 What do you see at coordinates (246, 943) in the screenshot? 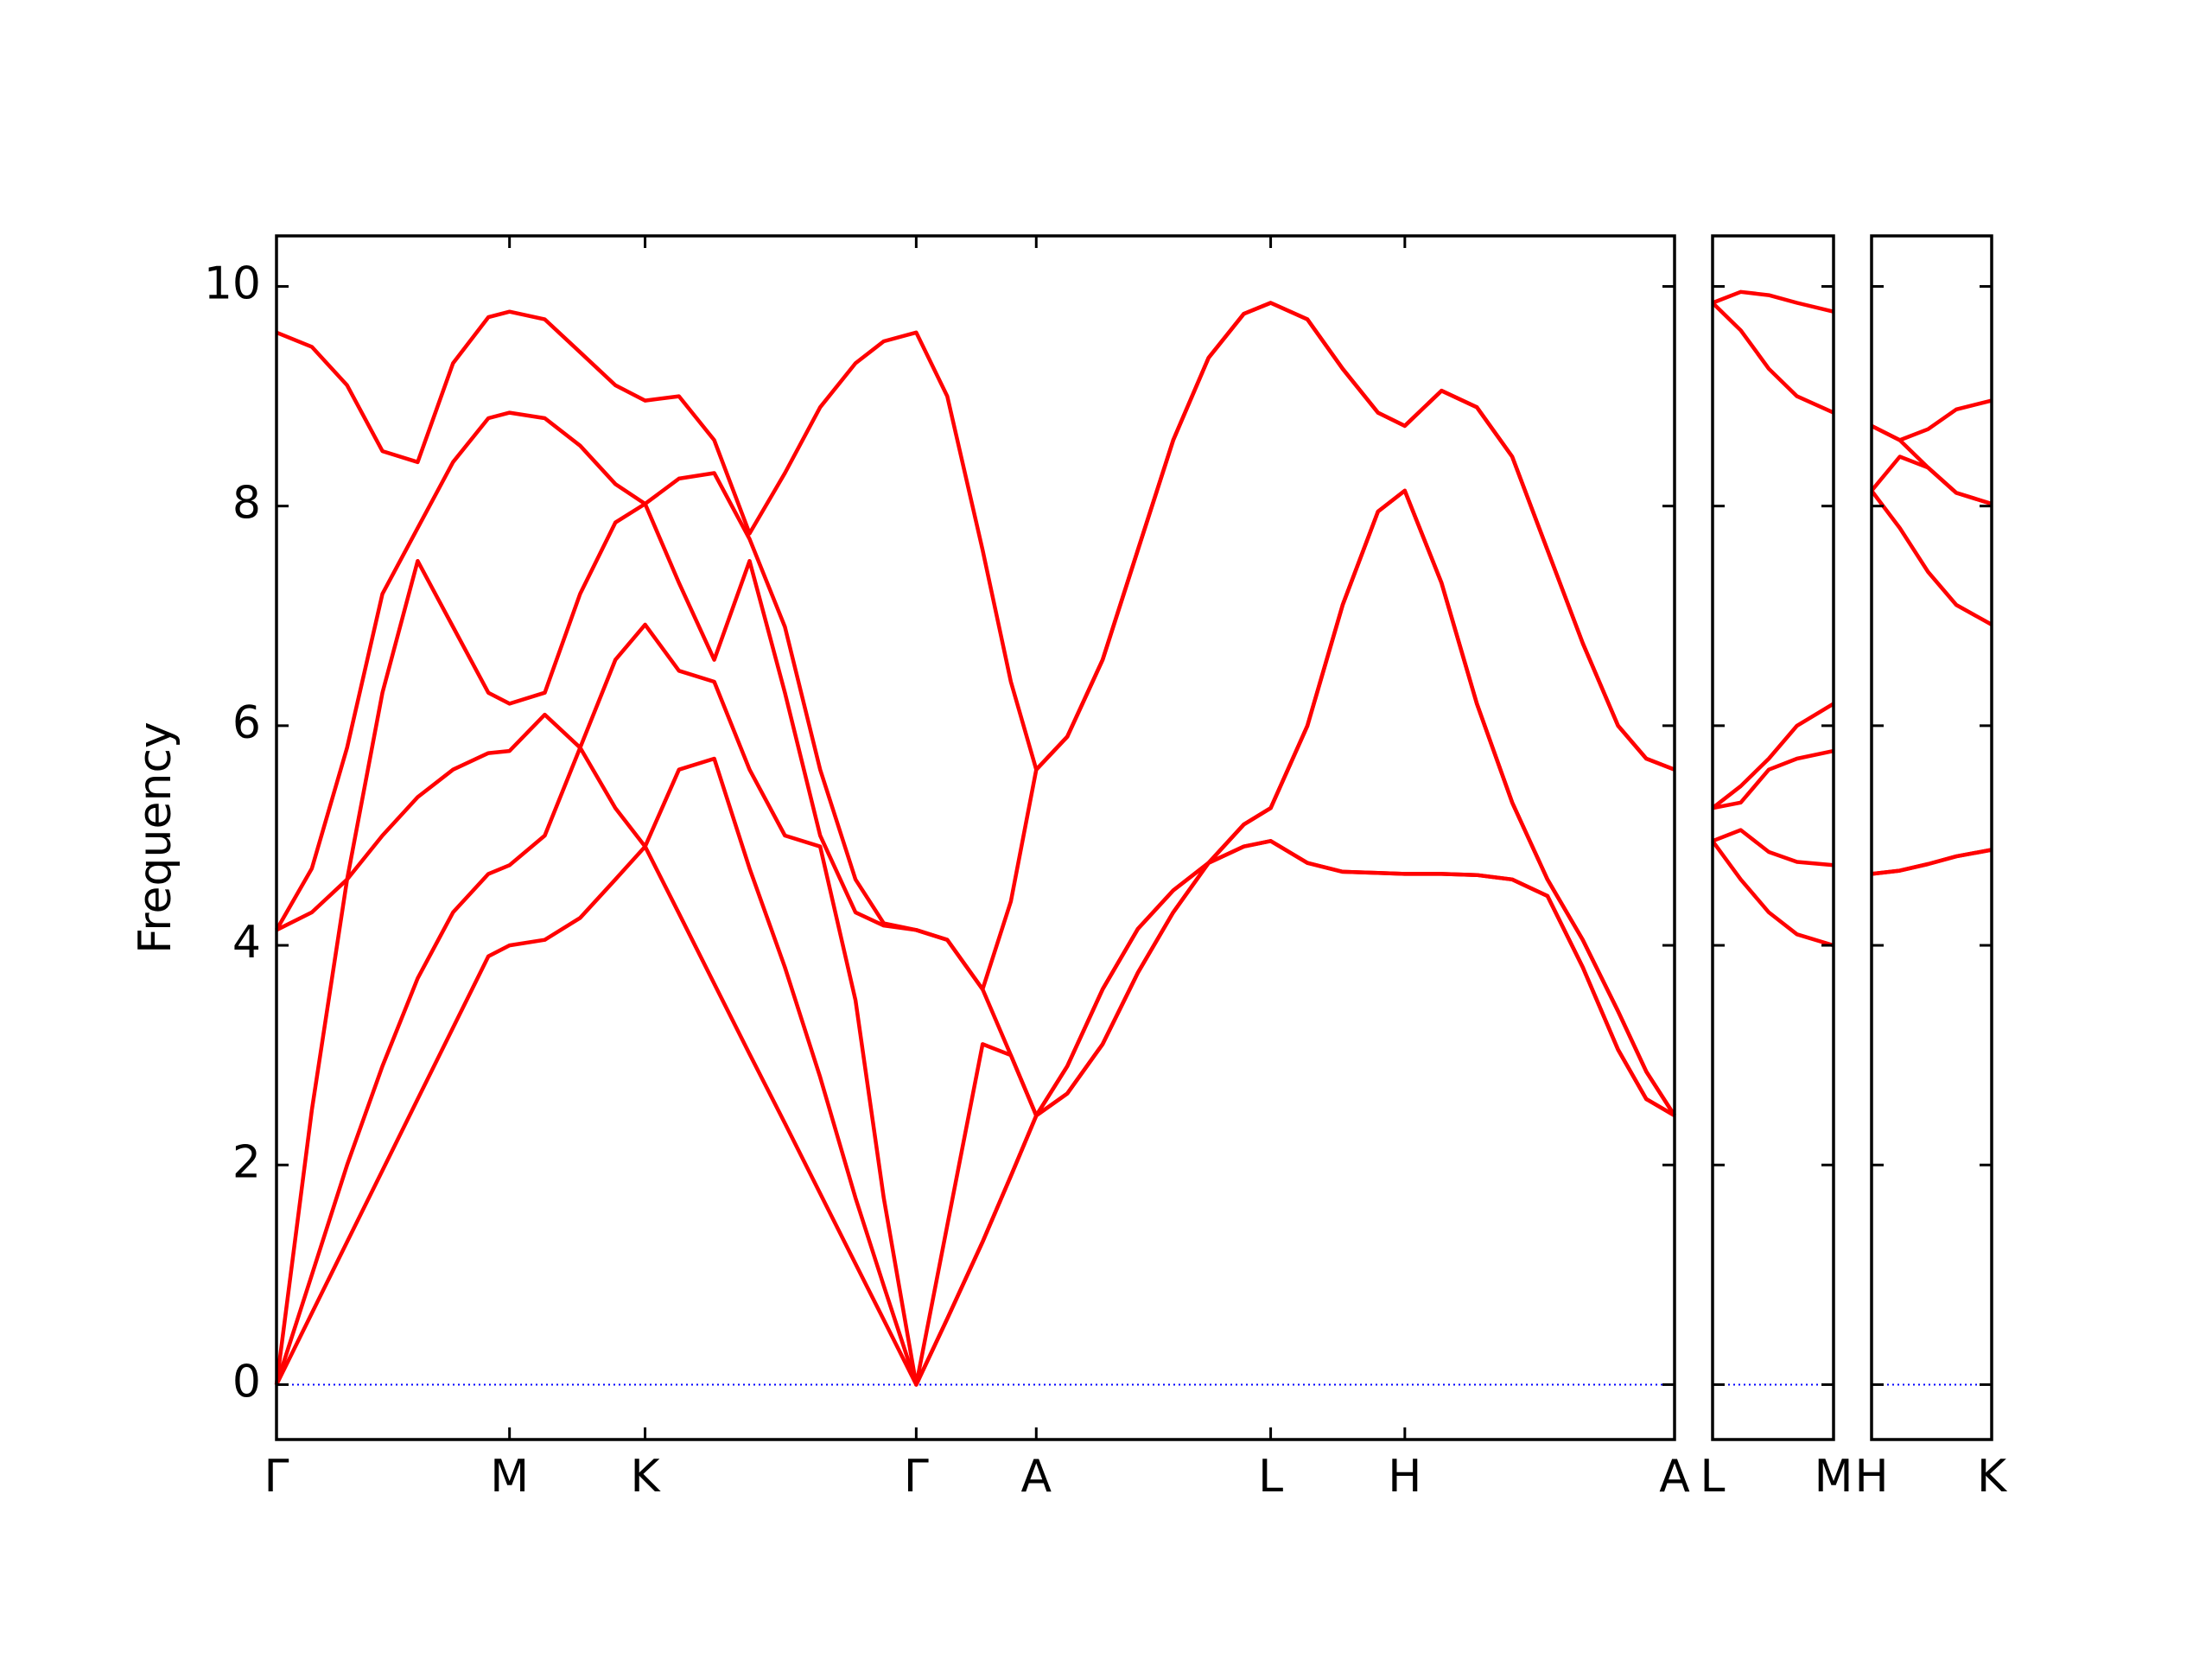
I see `y-tick-label: 4` at bounding box center [246, 943].